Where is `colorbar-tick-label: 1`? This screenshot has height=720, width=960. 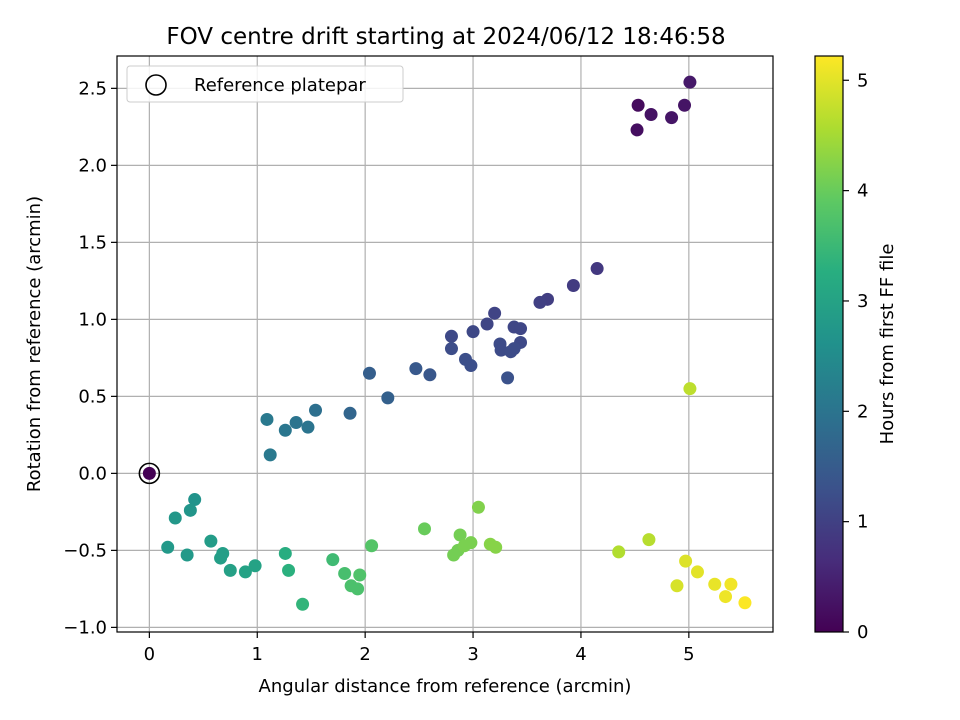 colorbar-tick-label: 1 is located at coordinates (862, 522).